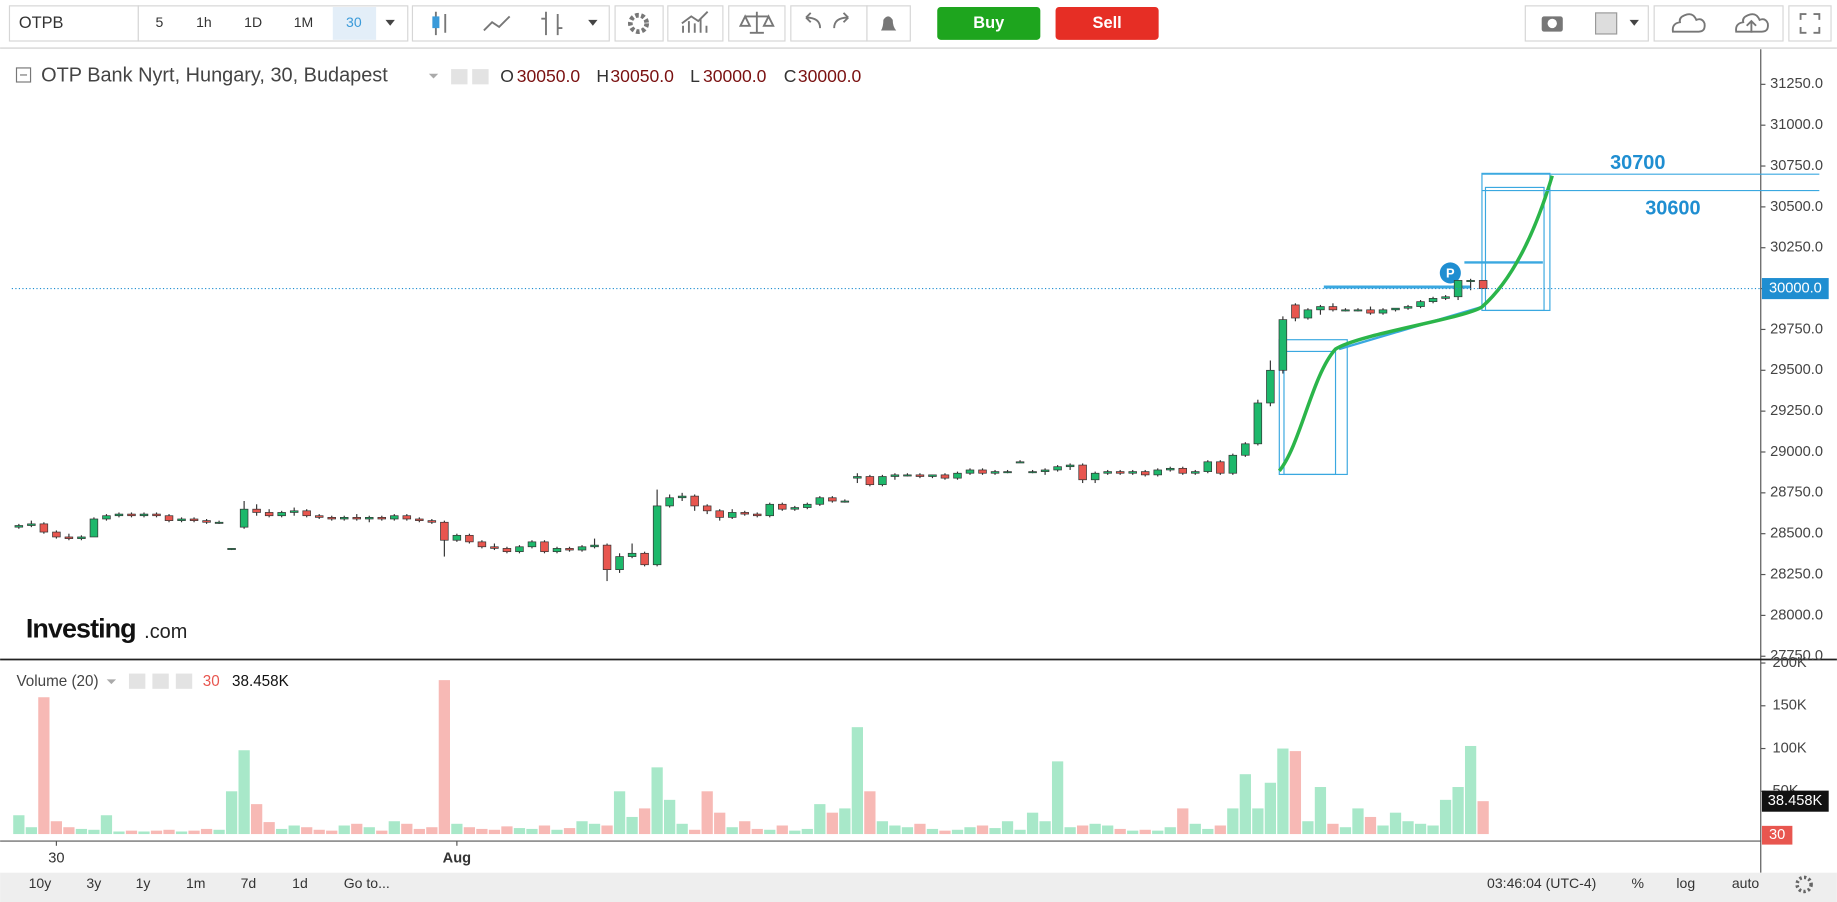 This screenshot has height=902, width=1837. I want to click on indicators-icon, so click(695, 22).